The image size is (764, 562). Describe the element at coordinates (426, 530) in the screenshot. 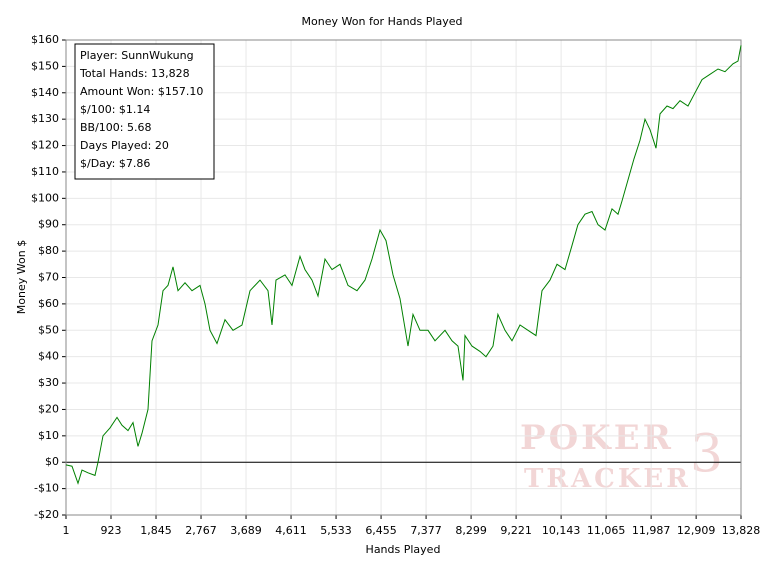

I see `x-tick-label: 7,377` at that location.